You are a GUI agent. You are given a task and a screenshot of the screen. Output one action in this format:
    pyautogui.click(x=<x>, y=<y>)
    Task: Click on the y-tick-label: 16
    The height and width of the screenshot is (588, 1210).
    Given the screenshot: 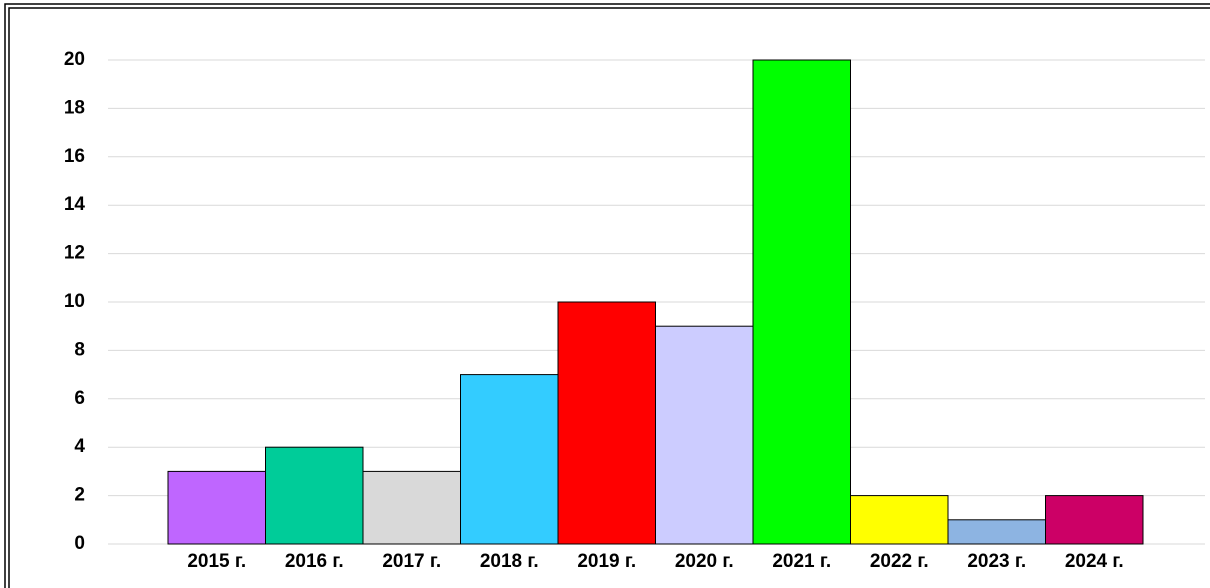 What is the action you would take?
    pyautogui.click(x=74, y=156)
    